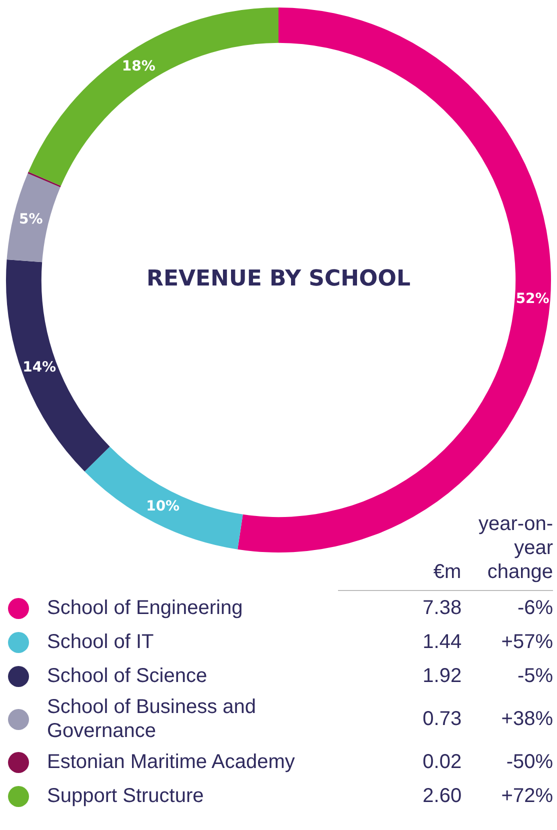  I want to click on text: -6%, so click(535, 608).